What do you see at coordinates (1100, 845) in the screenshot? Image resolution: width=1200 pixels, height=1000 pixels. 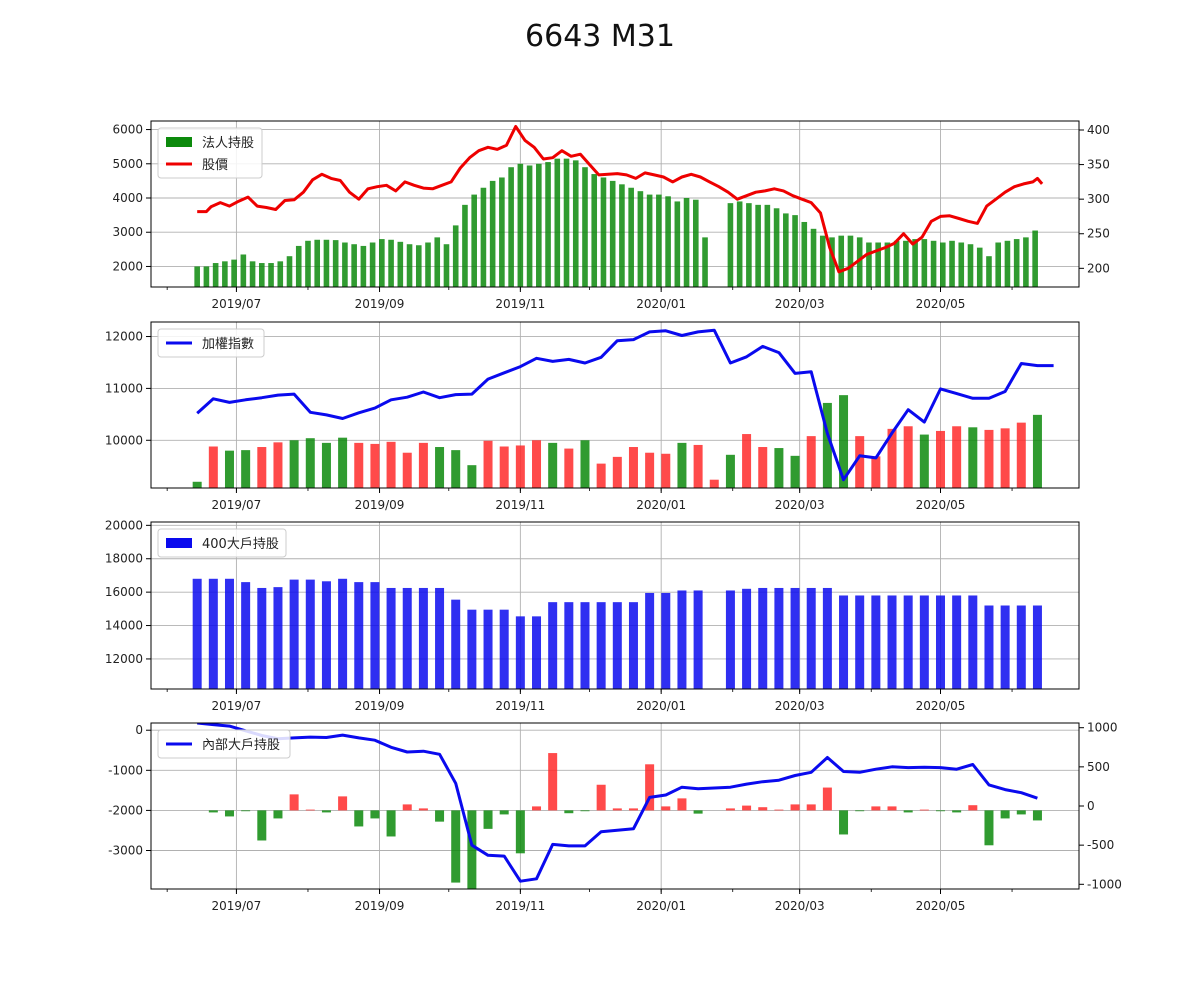 I see `y-right-tick-label: -500` at bounding box center [1100, 845].